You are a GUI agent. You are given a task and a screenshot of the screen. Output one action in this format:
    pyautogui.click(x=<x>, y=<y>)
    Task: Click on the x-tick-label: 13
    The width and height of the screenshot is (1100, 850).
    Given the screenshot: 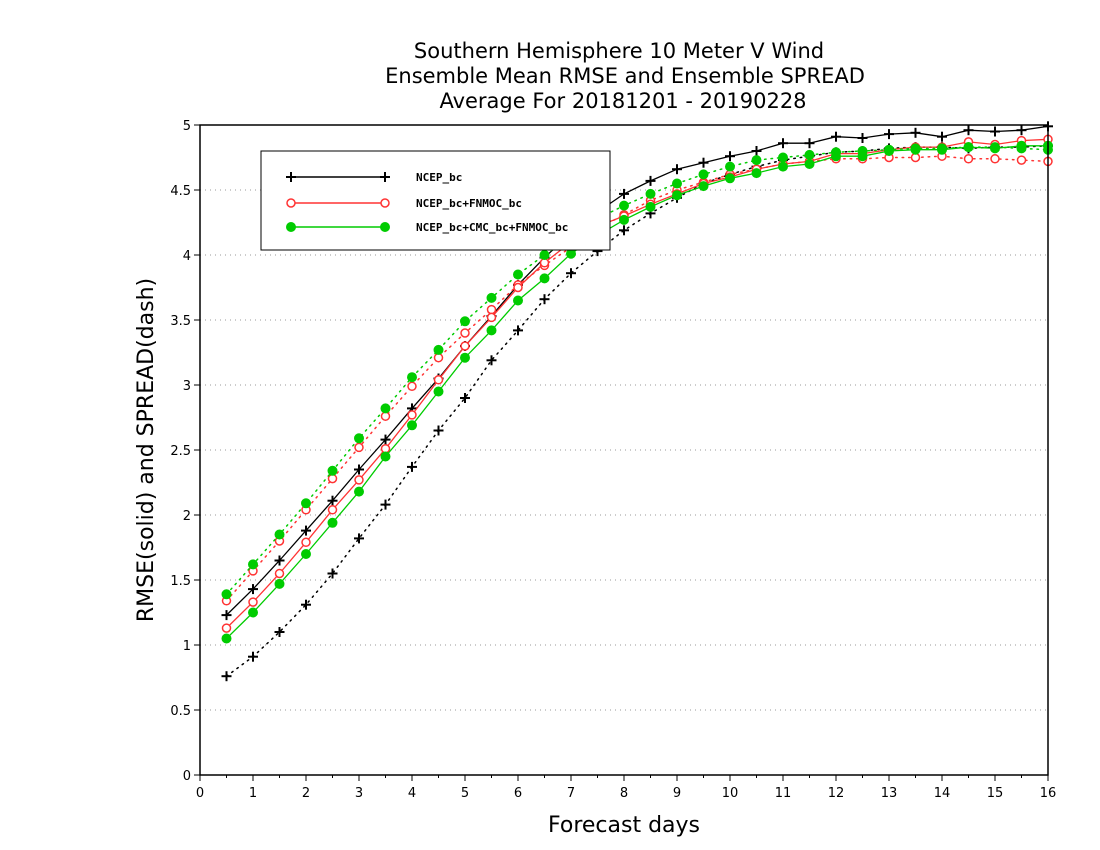 What is the action you would take?
    pyautogui.click(x=889, y=793)
    